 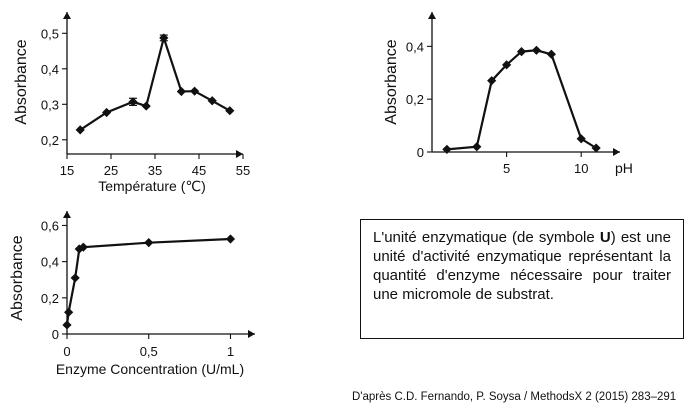 I want to click on x-tick-label: 0, so click(x=66, y=351).